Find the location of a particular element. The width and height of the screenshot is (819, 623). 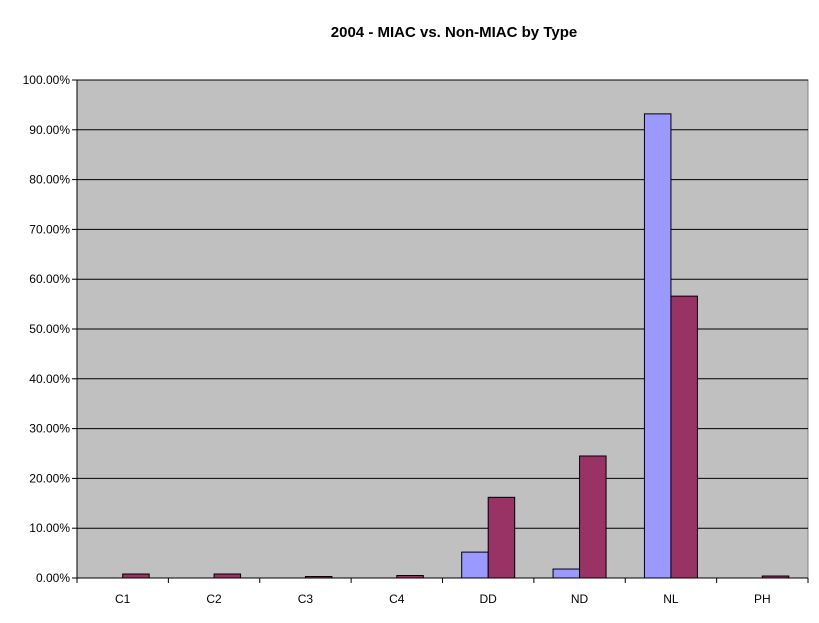

x-tick-labels: C1 C2 C3 C4 DD ND NL PH is located at coordinates (443, 599).